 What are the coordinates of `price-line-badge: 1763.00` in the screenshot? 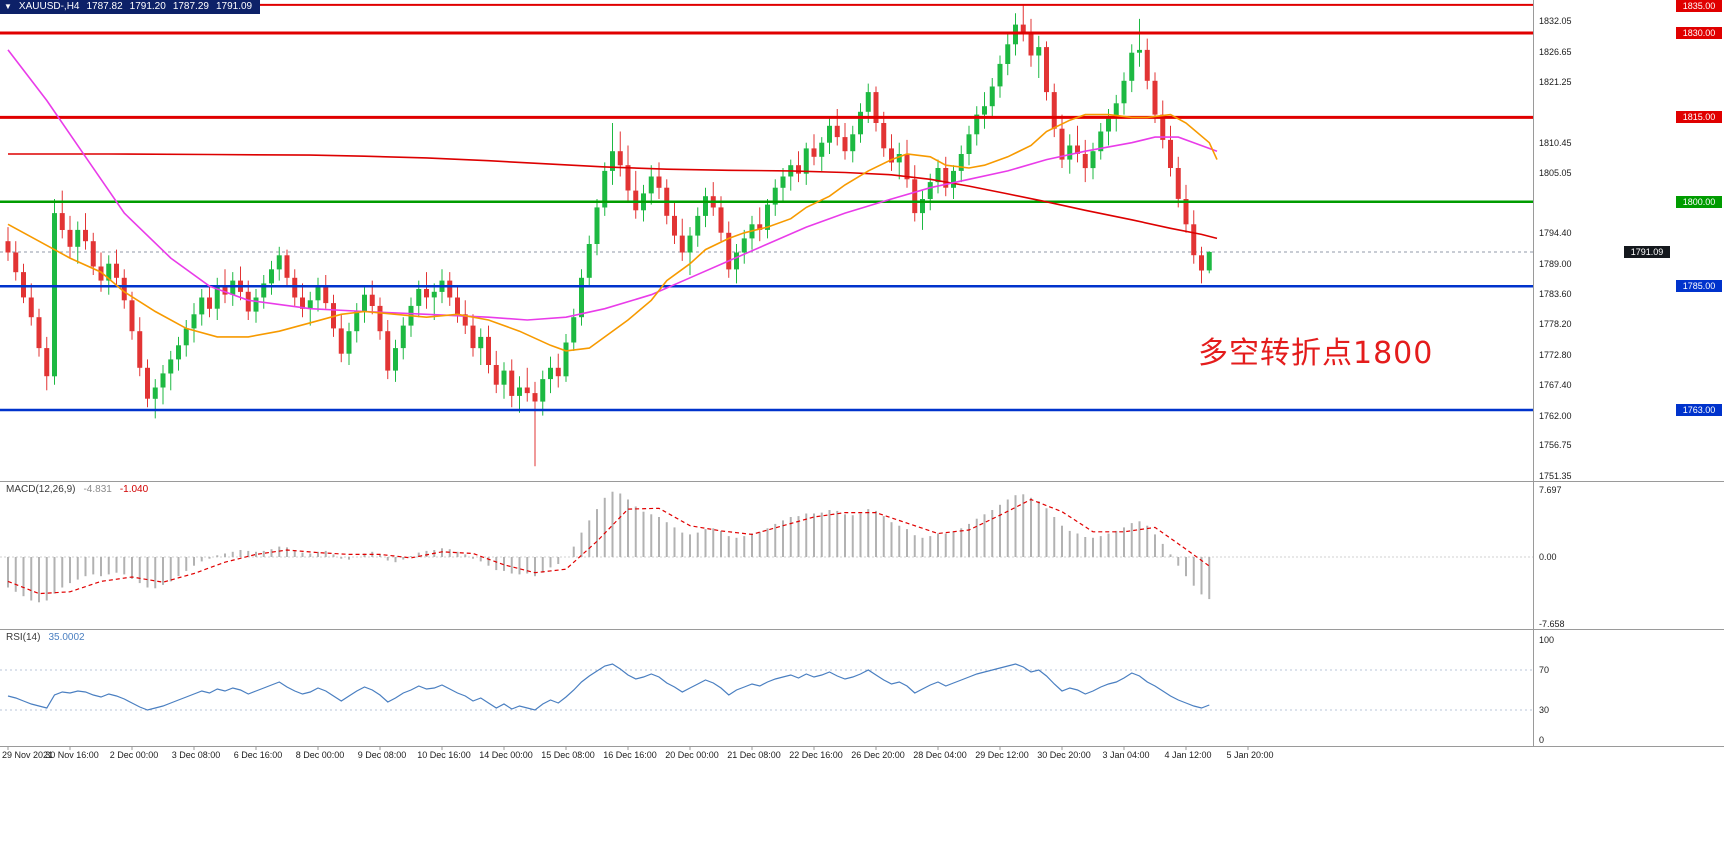 It's located at (1699, 410).